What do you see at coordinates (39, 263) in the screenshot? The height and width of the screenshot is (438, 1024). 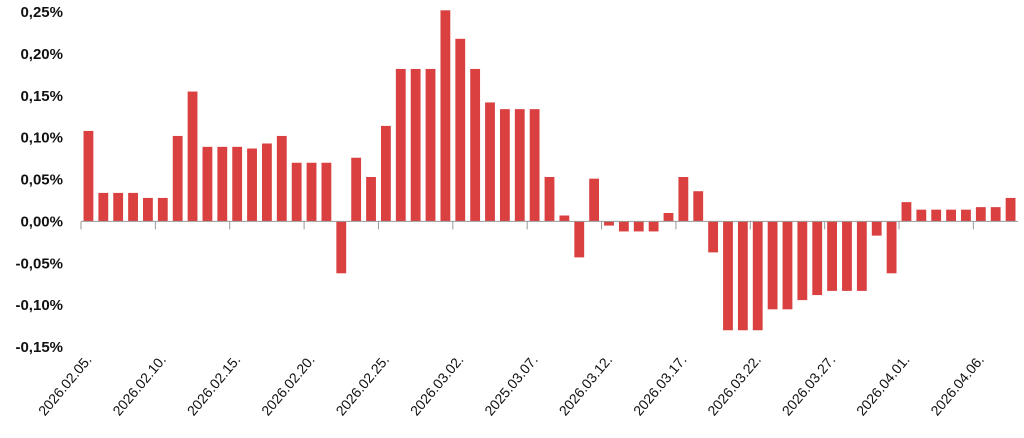 I see `y-tick-label: -0,05%` at bounding box center [39, 263].